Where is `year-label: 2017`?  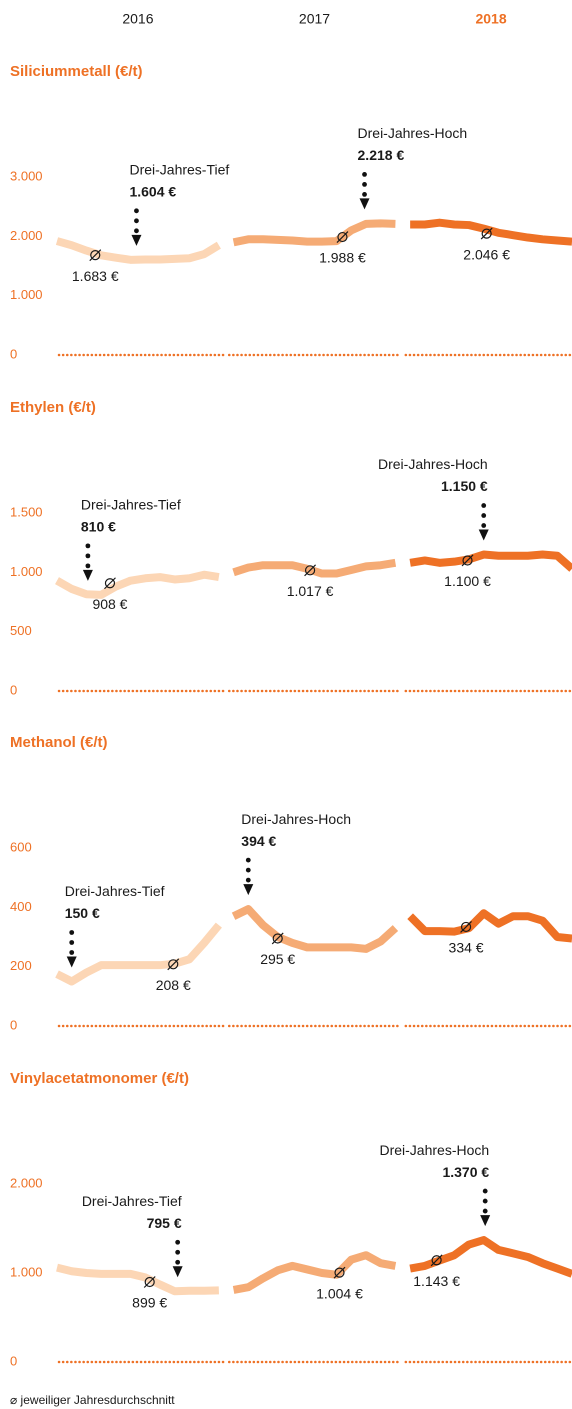 year-label: 2017 is located at coordinates (314, 19).